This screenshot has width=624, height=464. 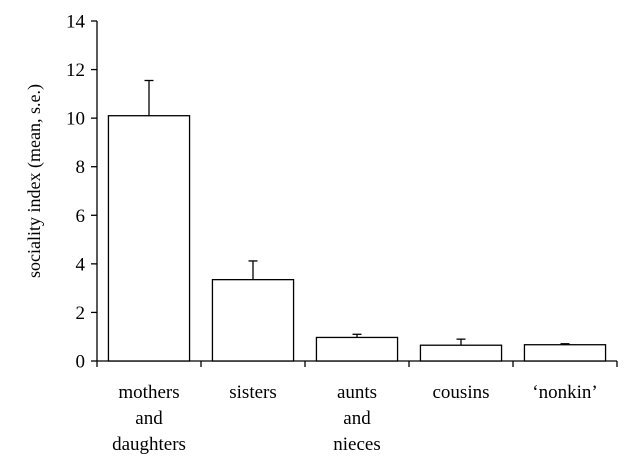 What do you see at coordinates (357, 392) in the screenshot?
I see `x-category-label-line: aunts` at bounding box center [357, 392].